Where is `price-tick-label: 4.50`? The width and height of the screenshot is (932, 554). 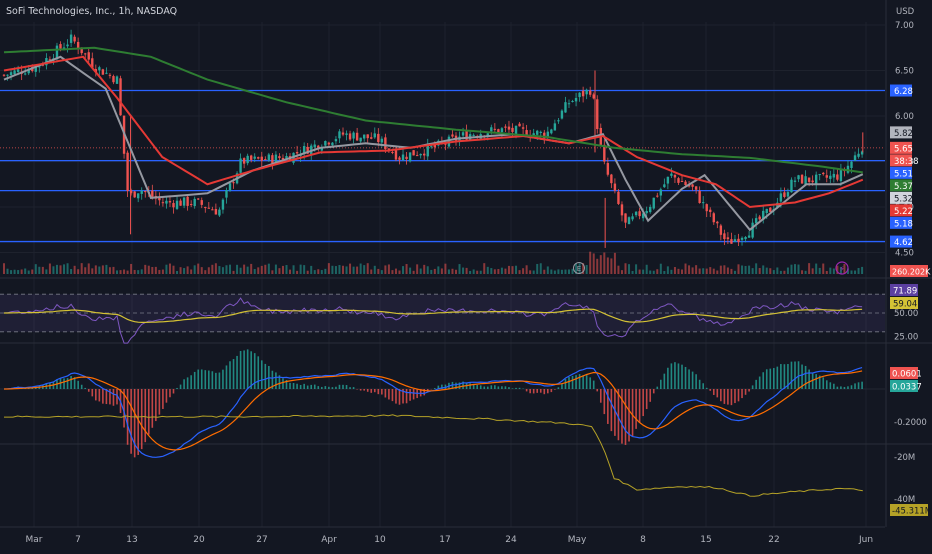 price-tick-label: 4.50 is located at coordinates (904, 254).